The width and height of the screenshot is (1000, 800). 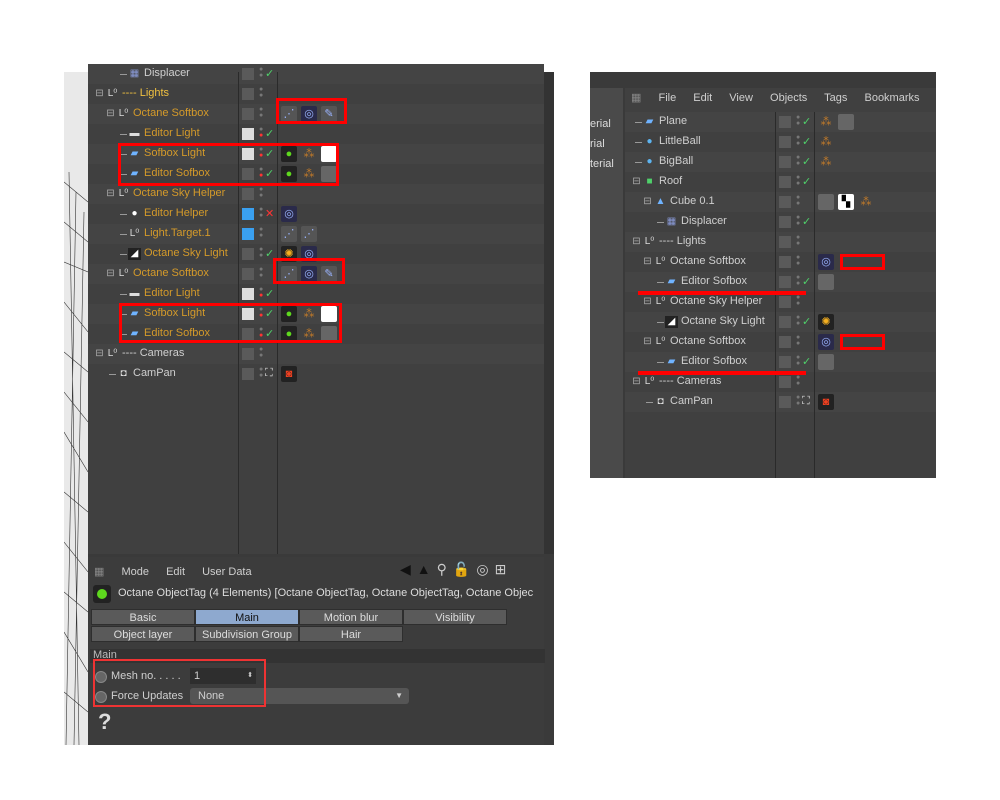 I want to click on menu-objects: Objects, so click(x=789, y=98).